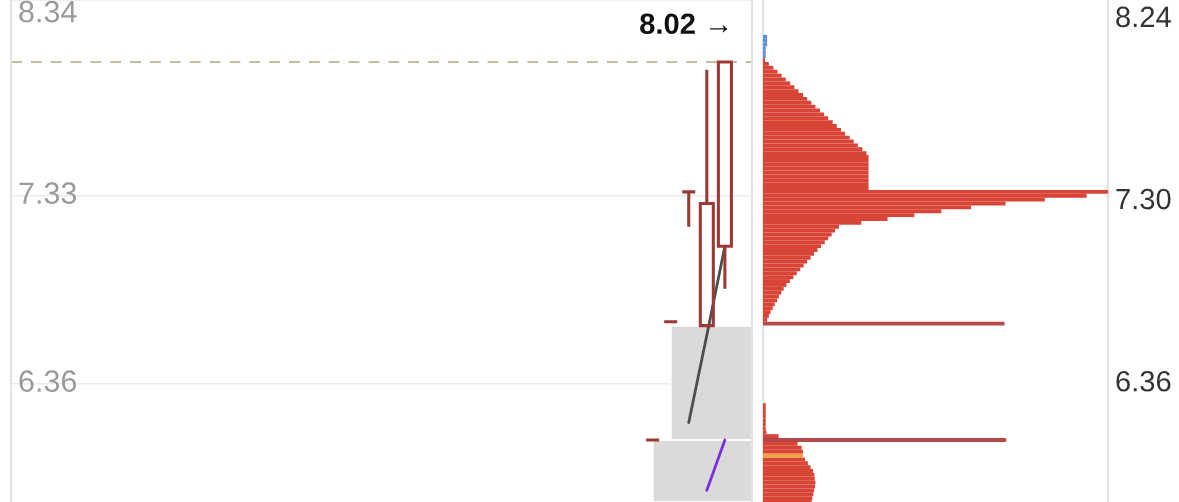 The width and height of the screenshot is (1179, 502). I want to click on y-tick-label: 8.34, so click(48, 11).